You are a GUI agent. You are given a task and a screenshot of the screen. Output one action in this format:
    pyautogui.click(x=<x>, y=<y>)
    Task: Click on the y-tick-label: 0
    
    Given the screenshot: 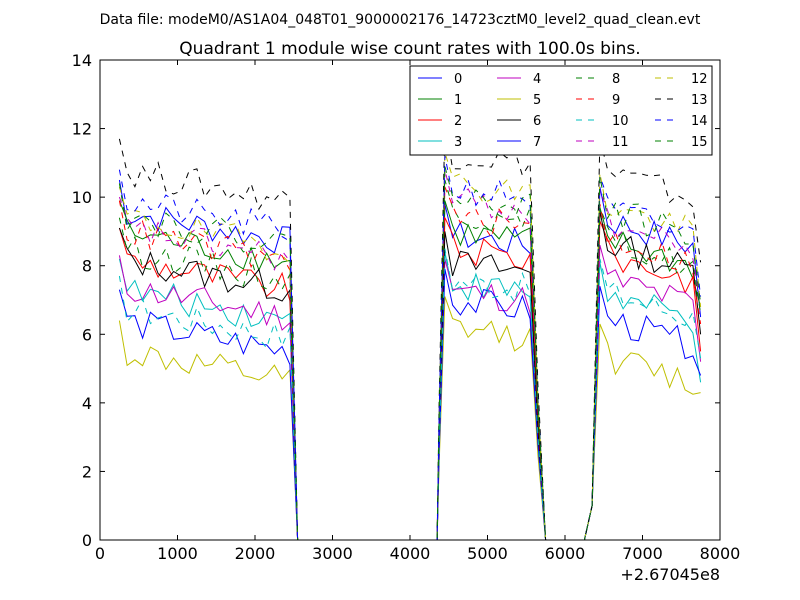 What is the action you would take?
    pyautogui.click(x=87, y=540)
    